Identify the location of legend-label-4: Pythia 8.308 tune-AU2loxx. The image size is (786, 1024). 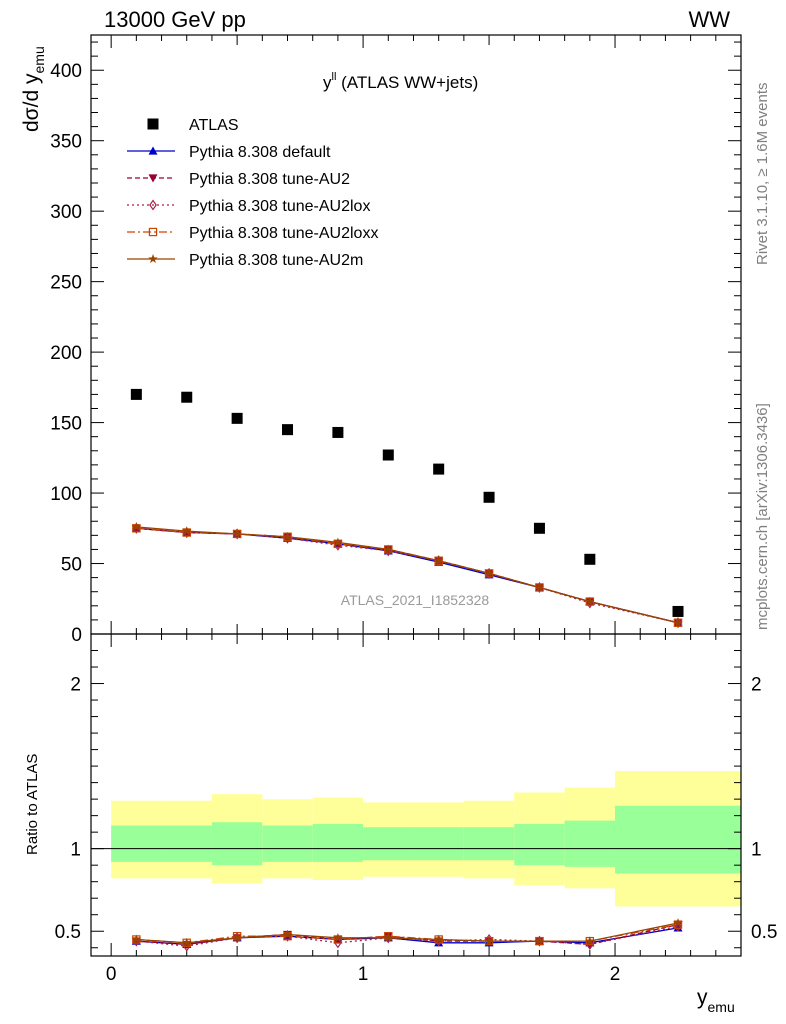
(283, 233).